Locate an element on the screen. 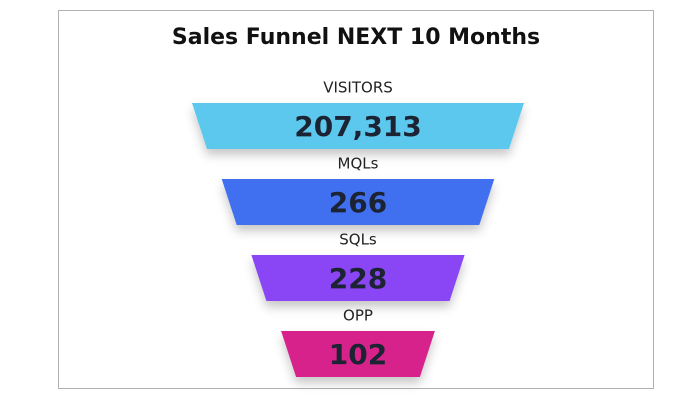 This screenshot has height=404, width=700. stage-label: SQLs is located at coordinates (358, 240).